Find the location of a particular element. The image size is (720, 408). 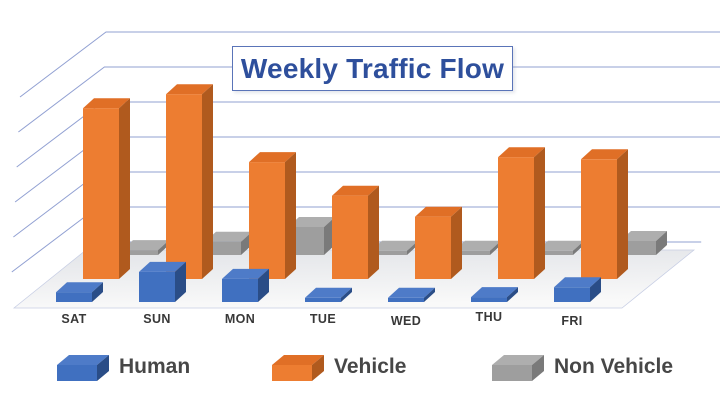

category-label-sun: SUN is located at coordinates (157, 319).